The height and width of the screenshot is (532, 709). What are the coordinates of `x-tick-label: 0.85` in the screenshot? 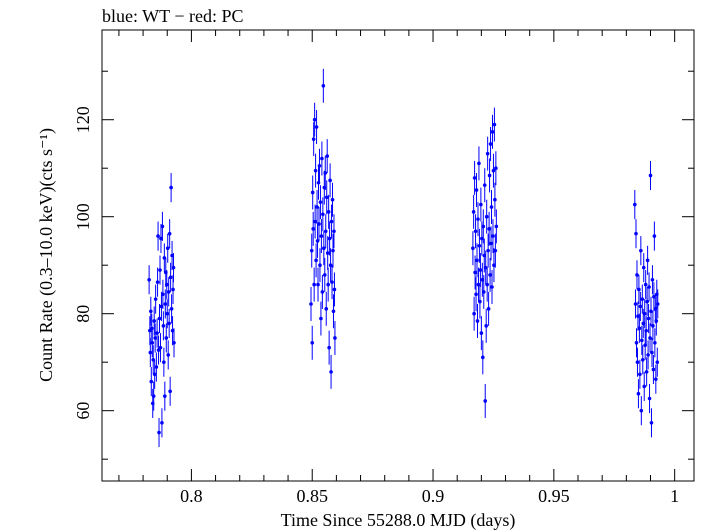 It's located at (312, 496).